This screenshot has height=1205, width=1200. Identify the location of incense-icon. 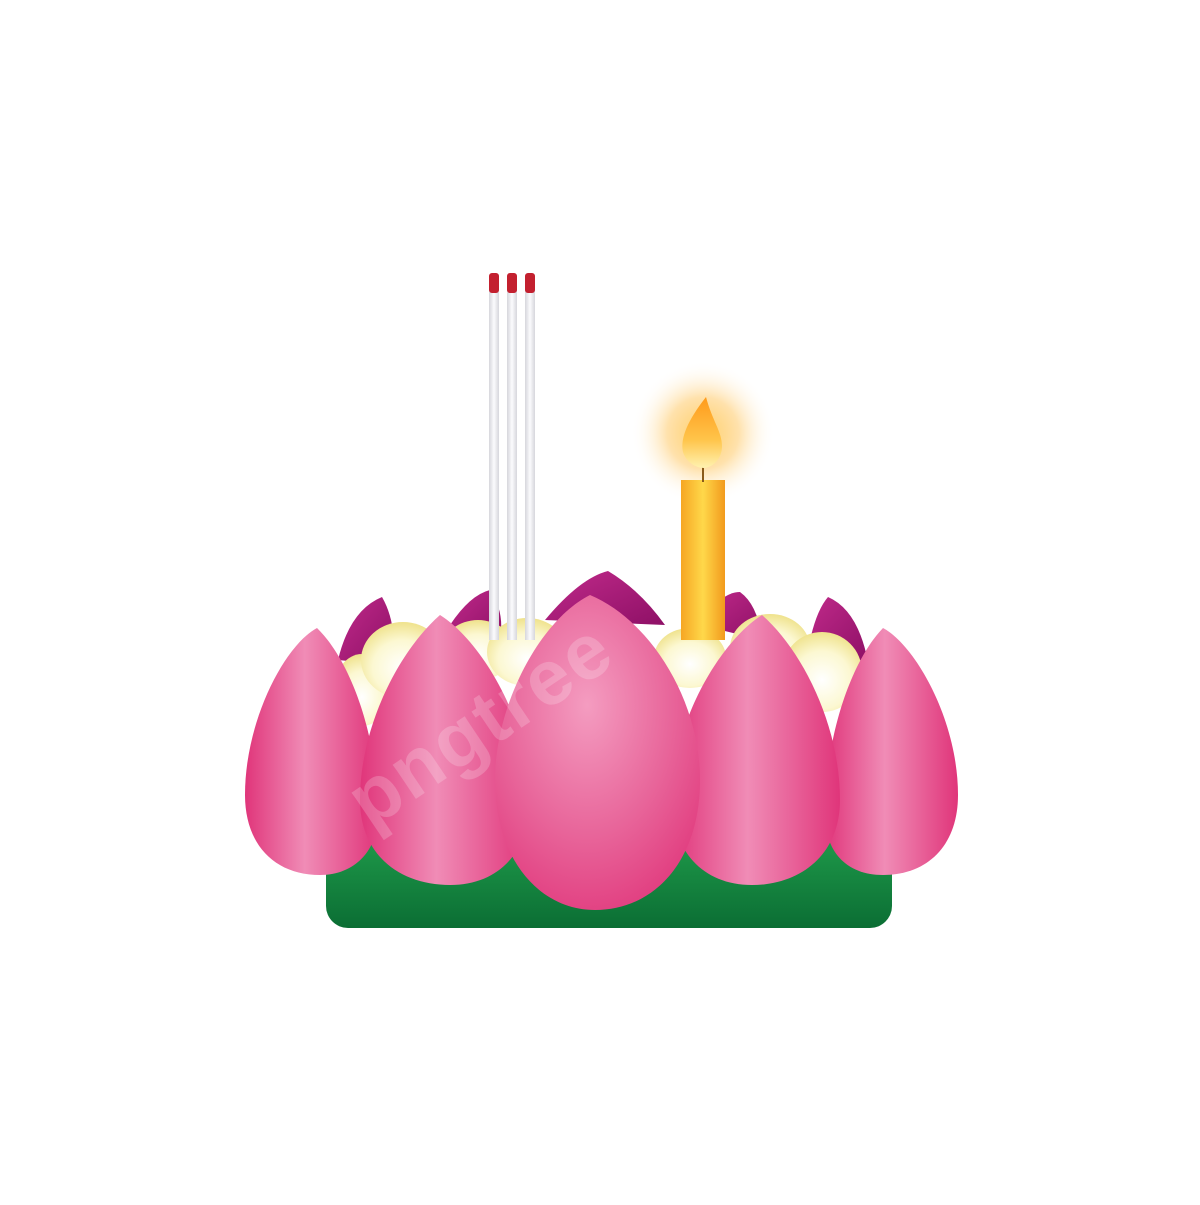
(512, 456).